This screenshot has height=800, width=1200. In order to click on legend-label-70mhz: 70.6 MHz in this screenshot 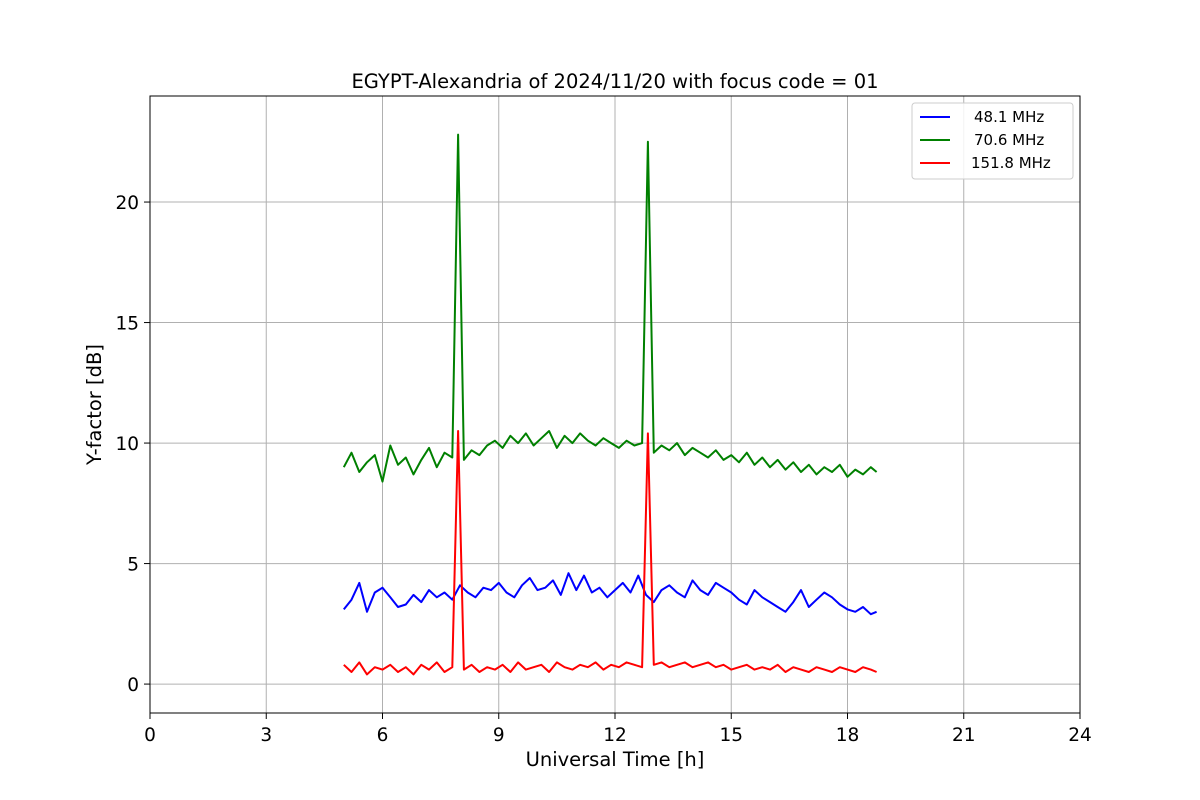, I will do `click(1009, 140)`.